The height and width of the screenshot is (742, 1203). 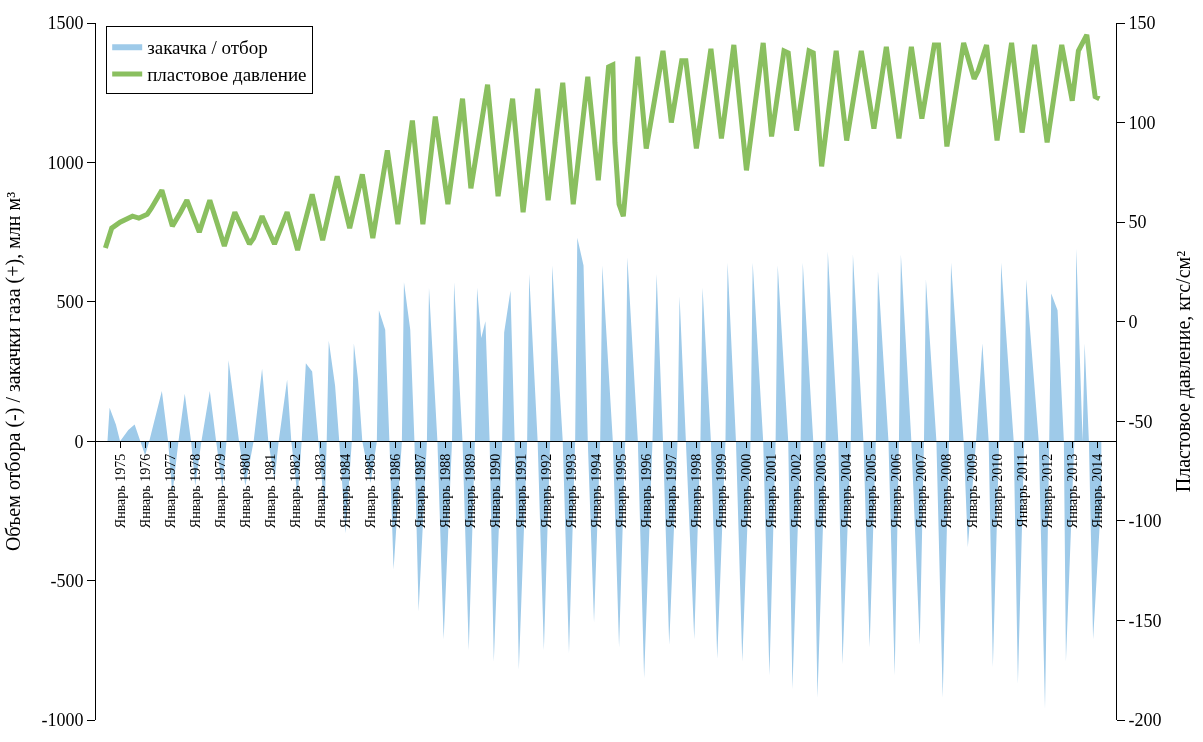 What do you see at coordinates (897, 491) in the screenshot?
I see `x-tick-label: Январь 2006` at bounding box center [897, 491].